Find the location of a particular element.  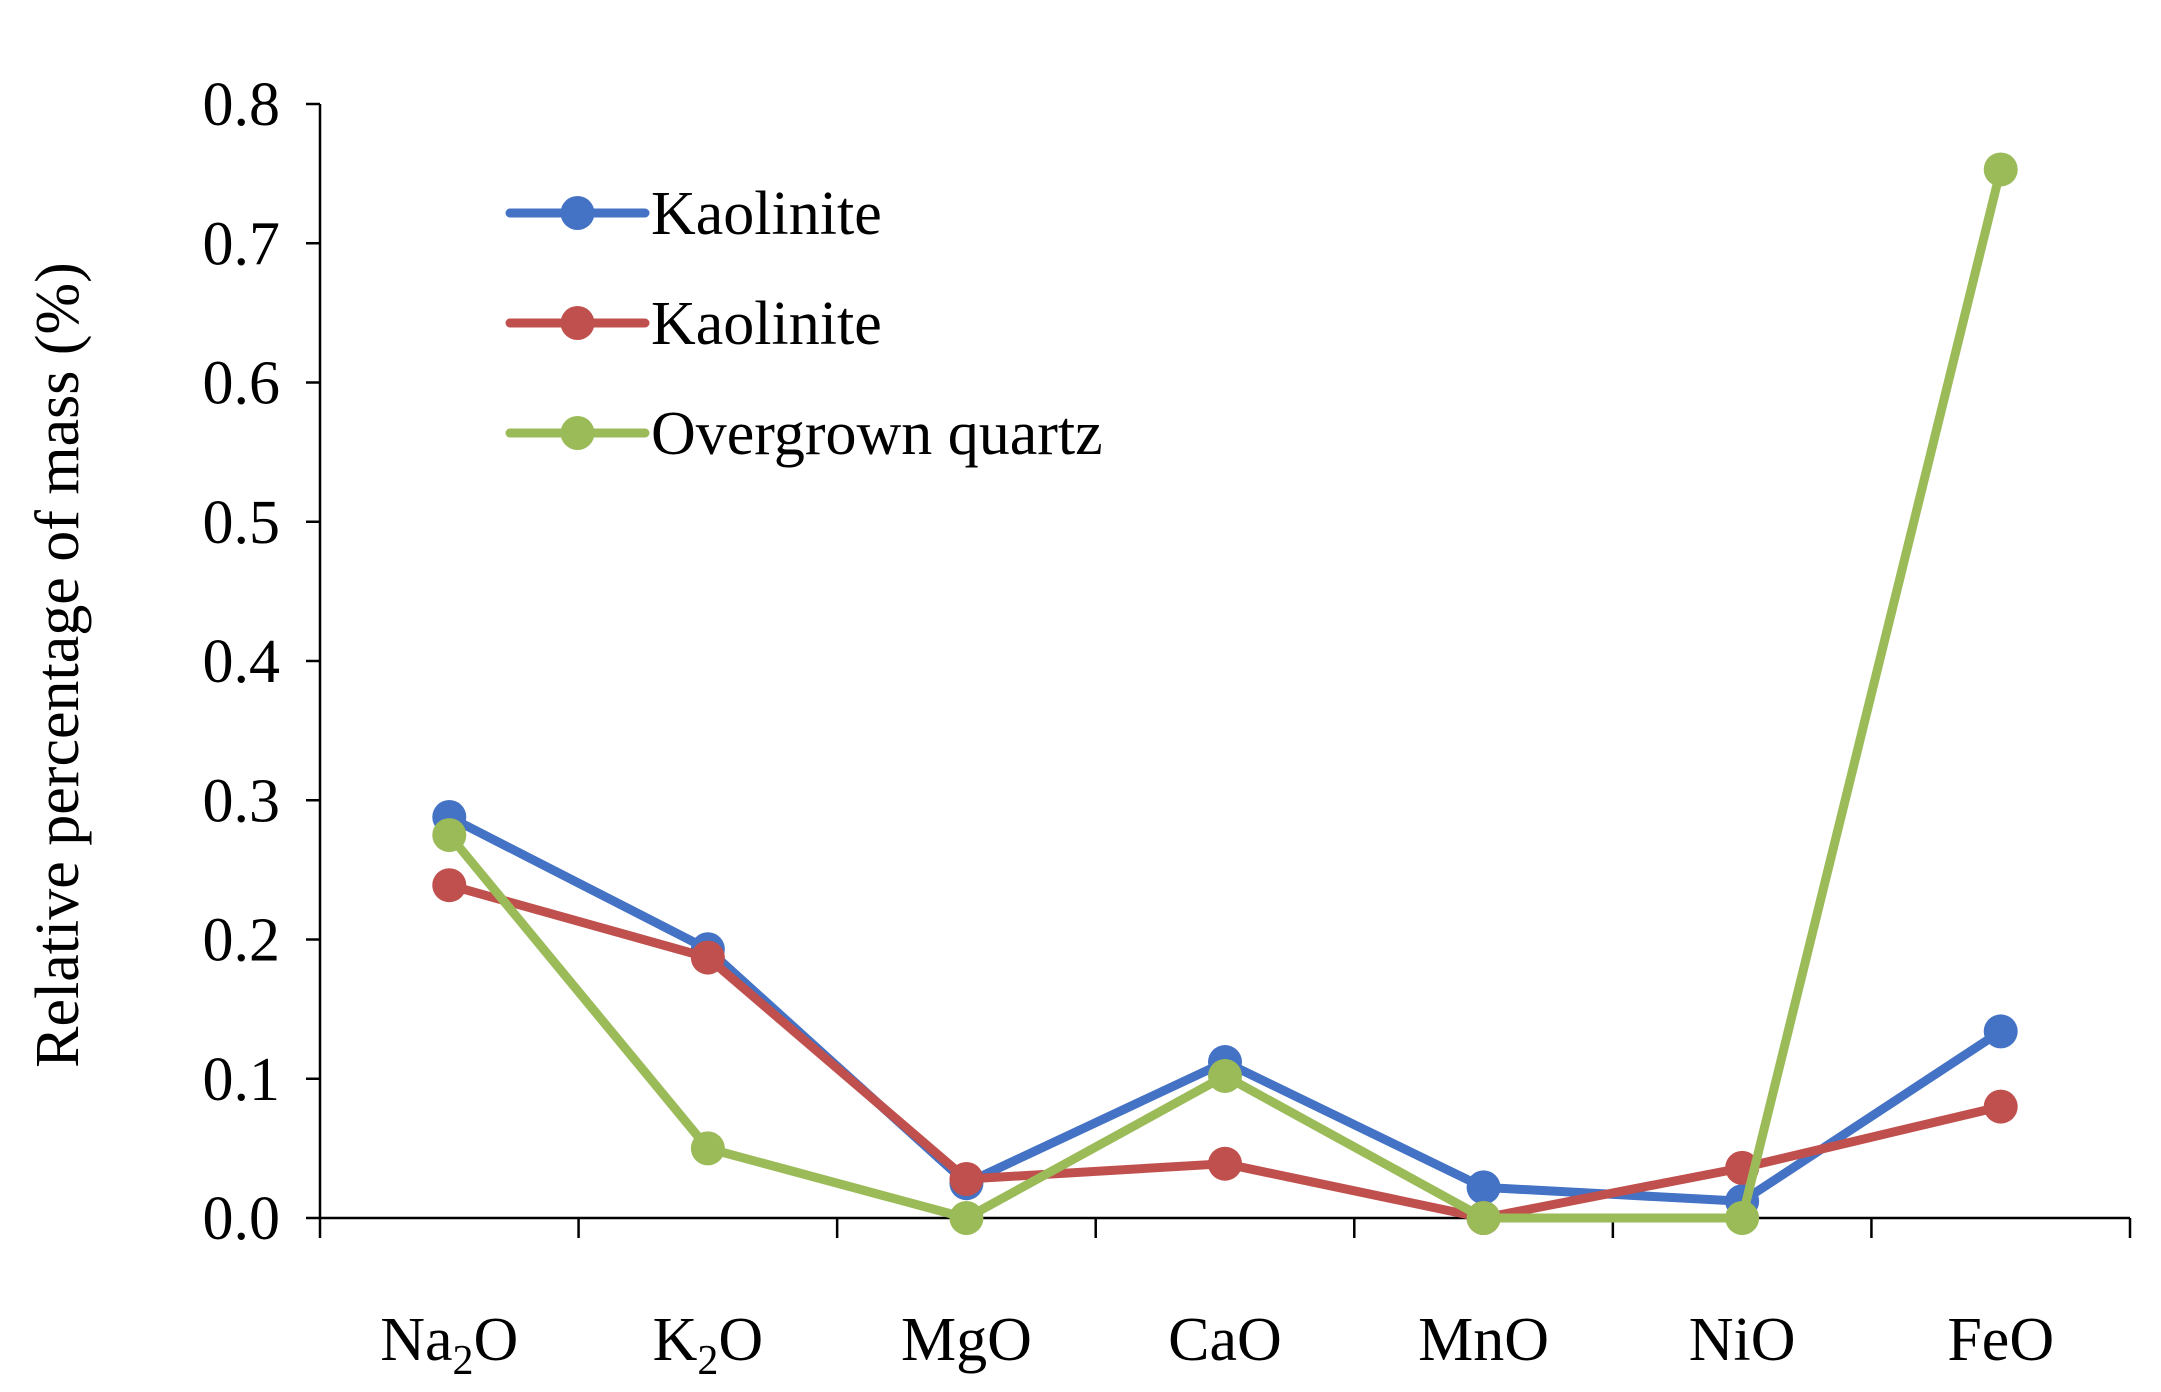

x-tick-label-mgo: MgO is located at coordinates (966, 1340).